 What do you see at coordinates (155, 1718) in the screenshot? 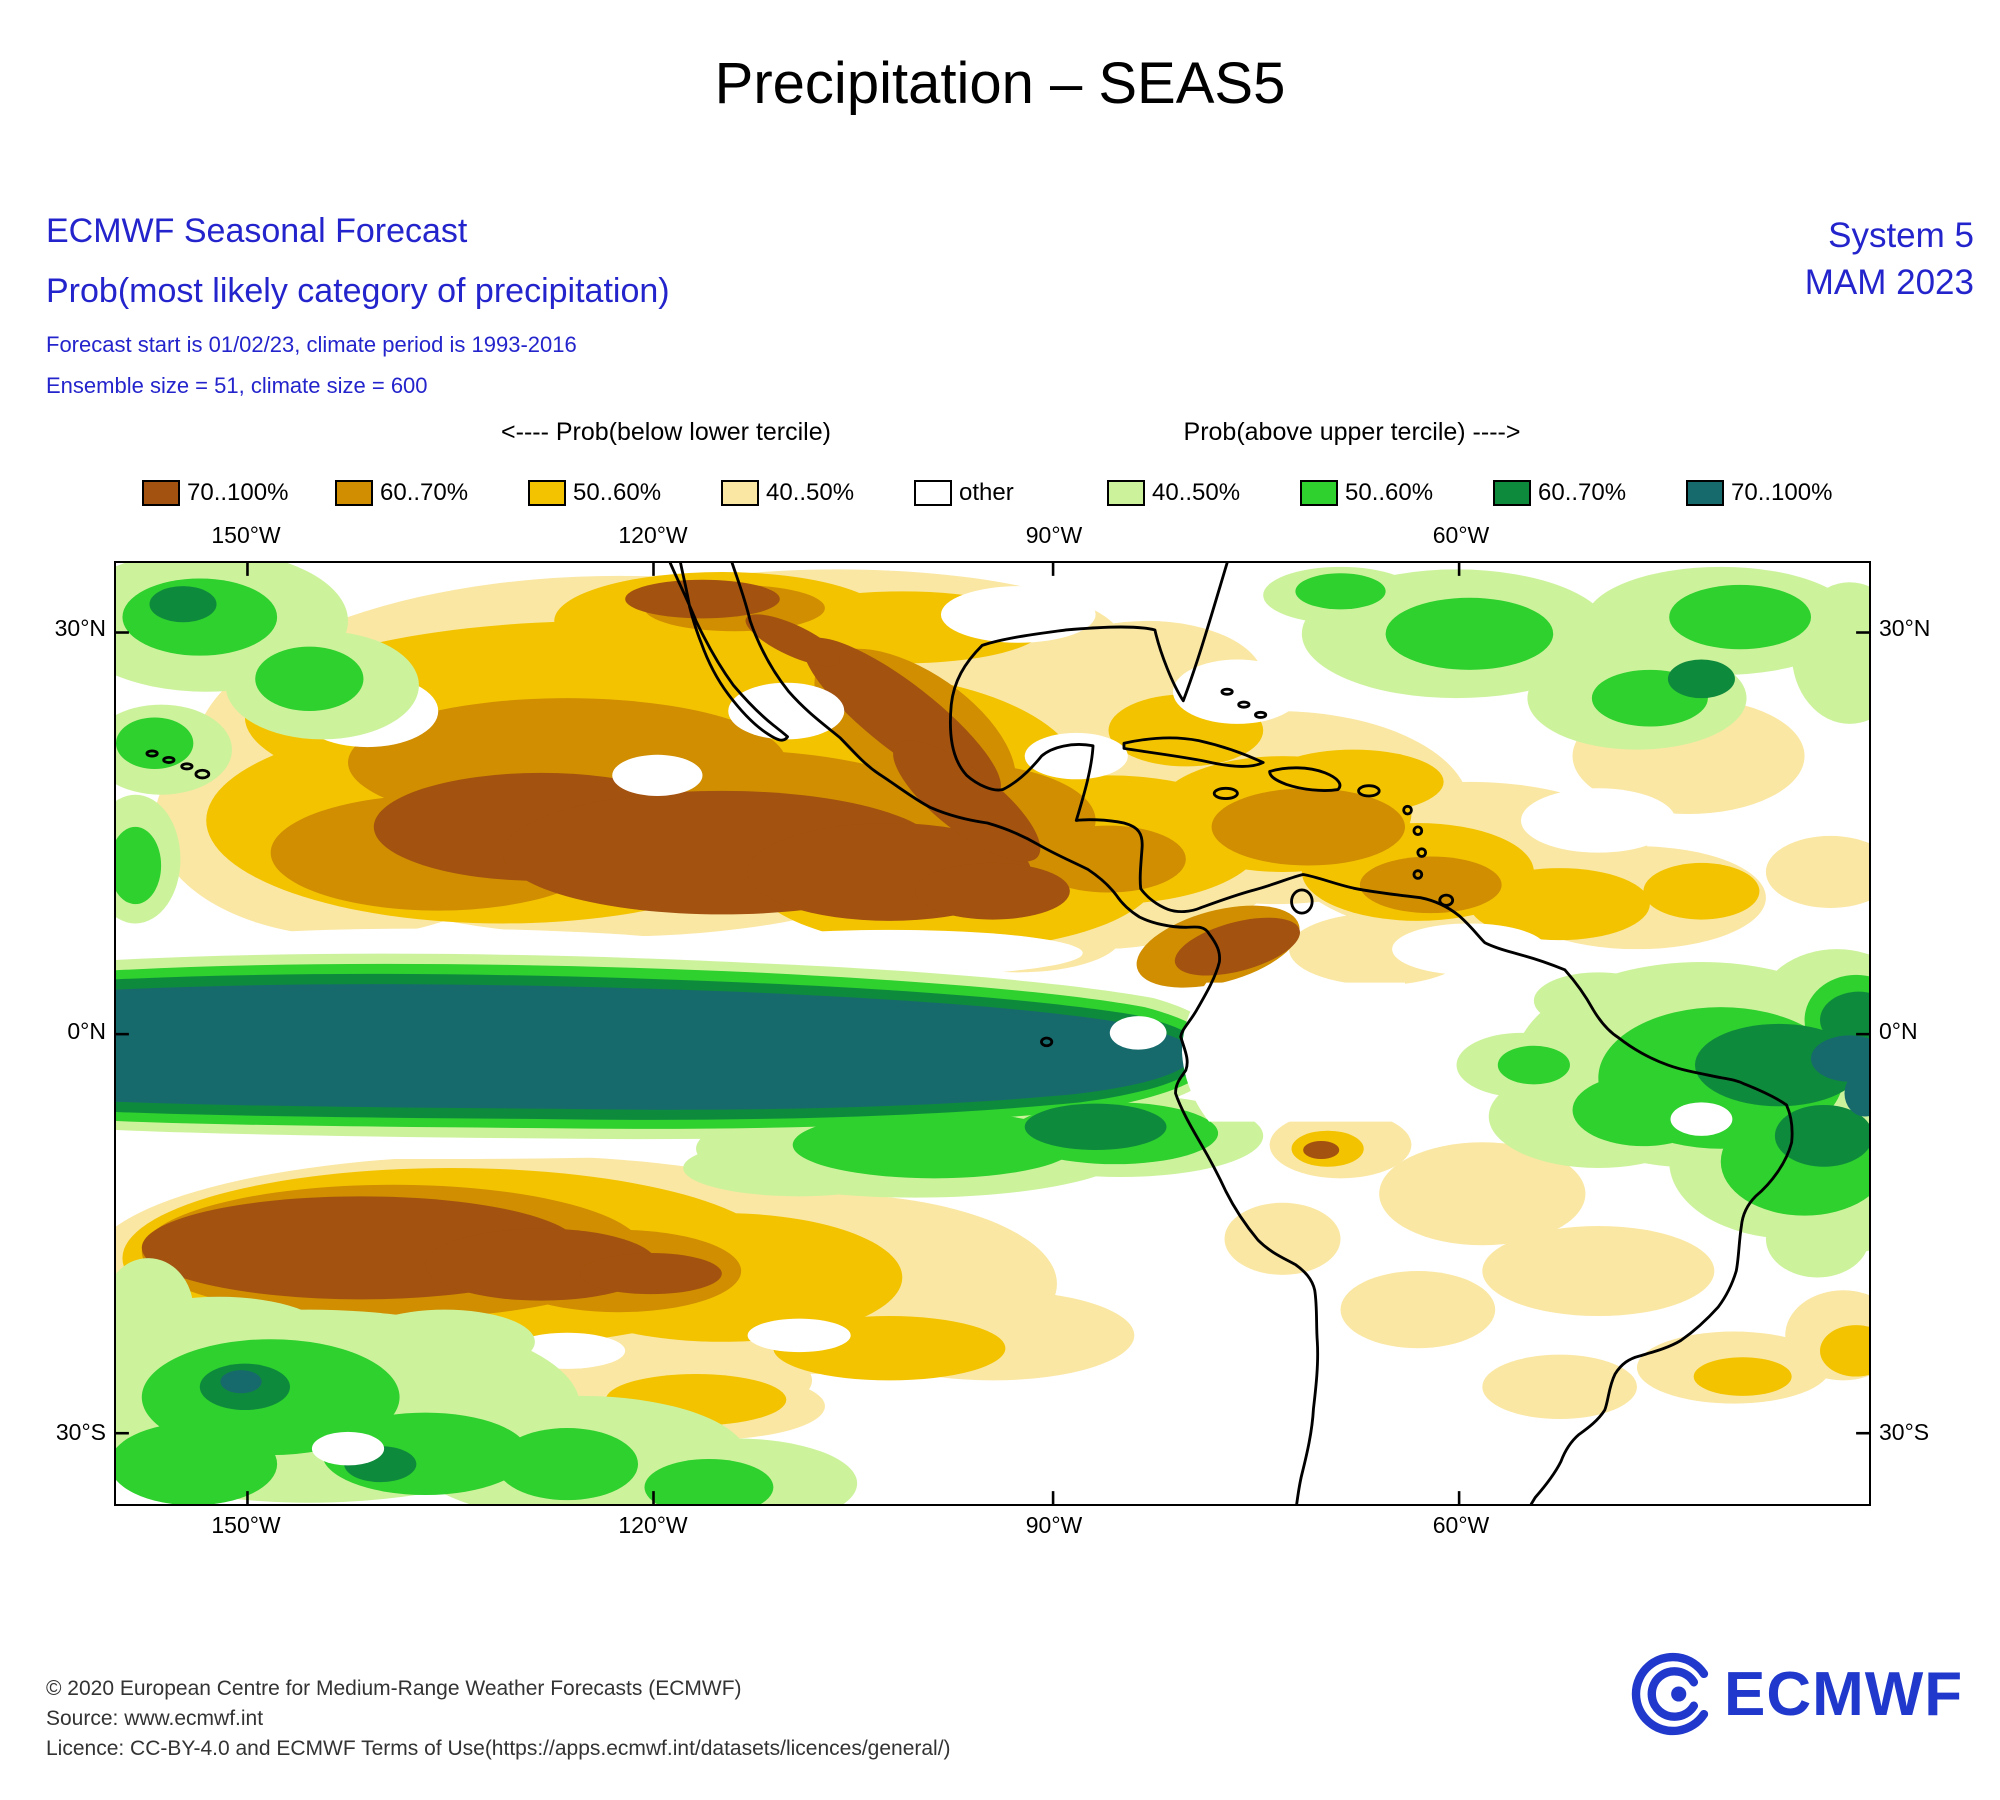
I see `footer-source: Source: www.ecmwf.int` at bounding box center [155, 1718].